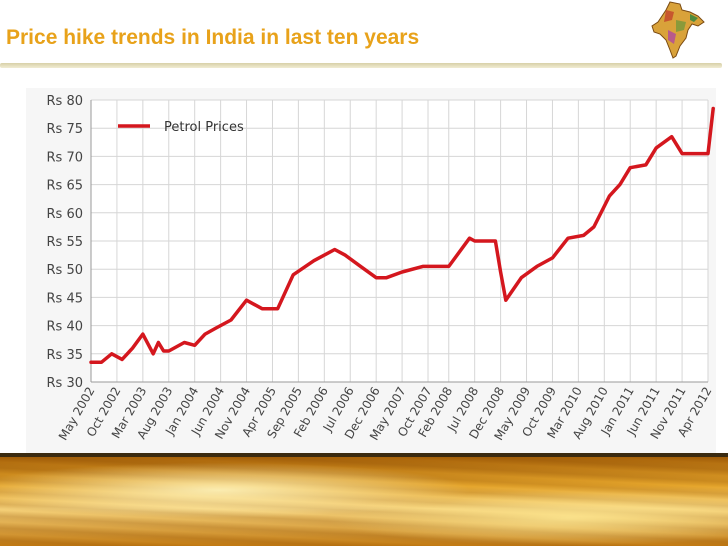  I want to click on india-map-icon, so click(678, 30).